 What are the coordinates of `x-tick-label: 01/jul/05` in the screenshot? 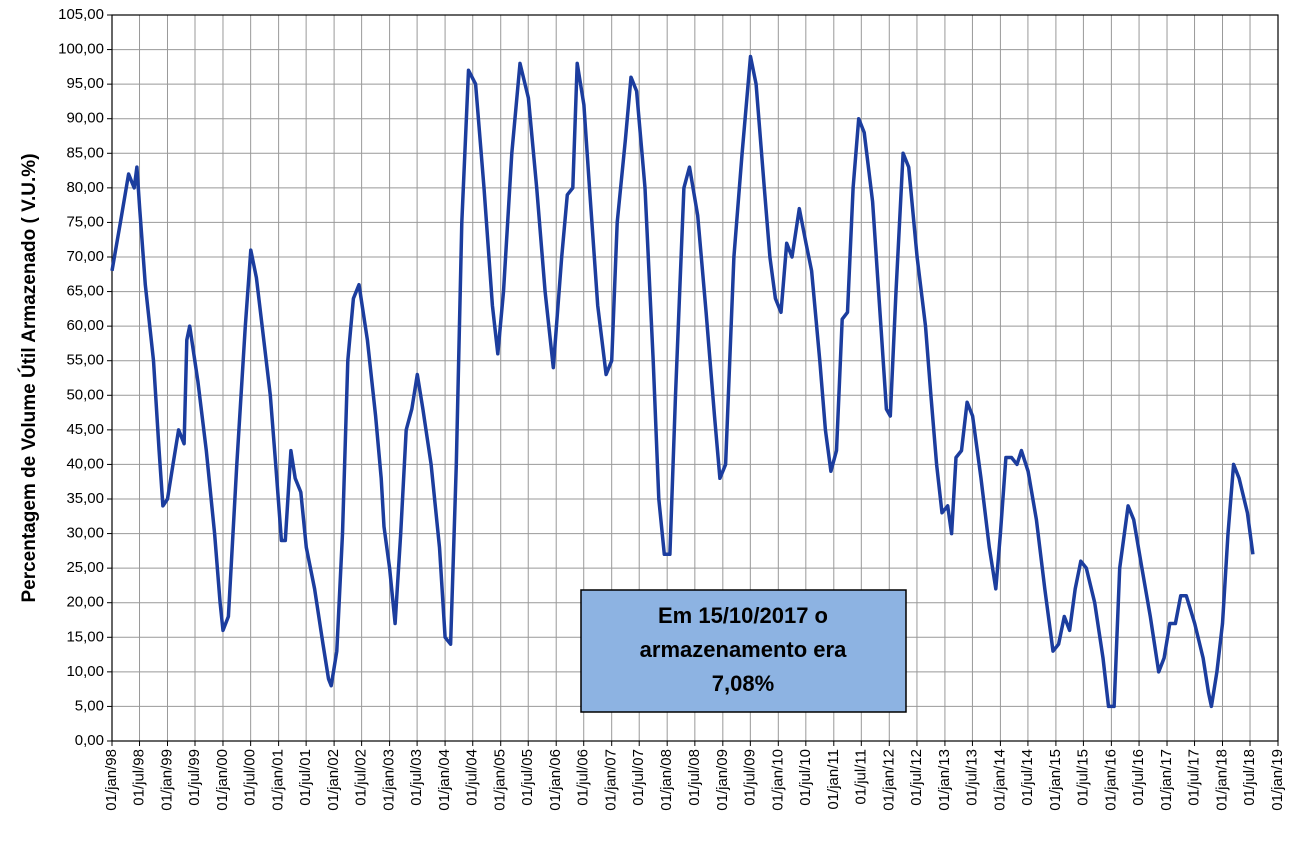 It's located at (527, 777).